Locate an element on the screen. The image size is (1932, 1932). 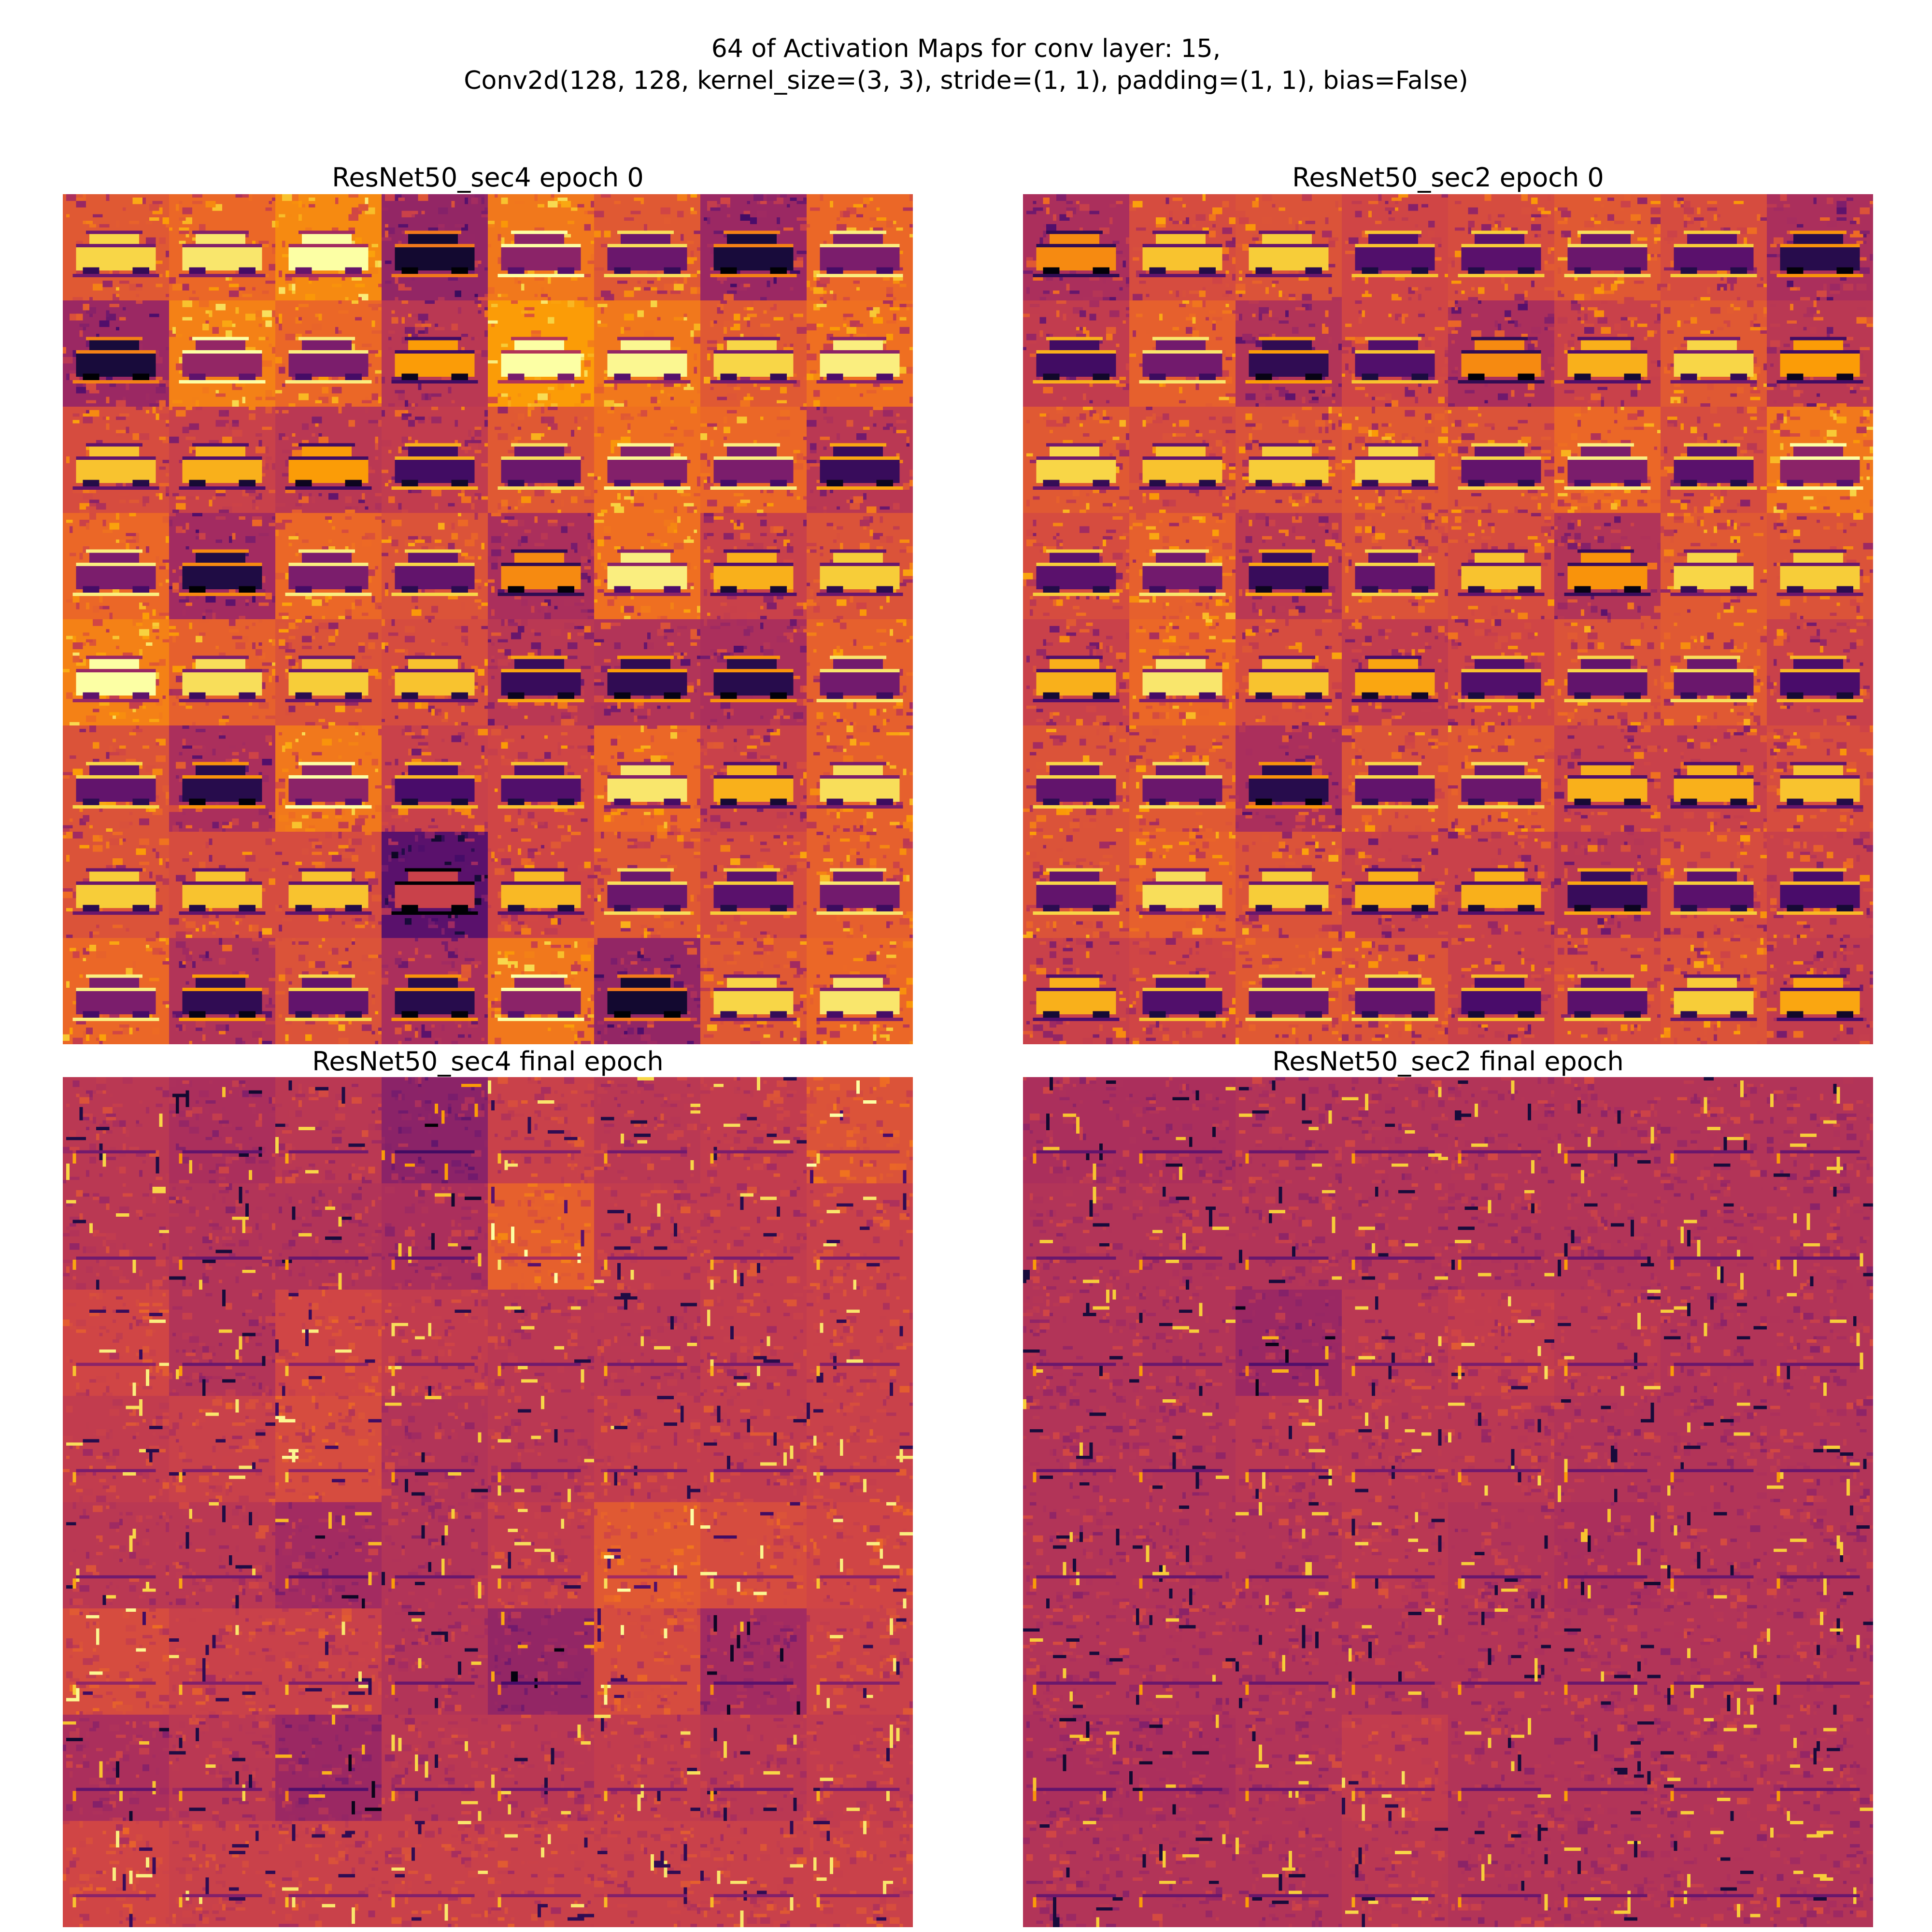
panel-title-sec4-epoch0: ResNet50_sec4 epoch 0 is located at coordinates (488, 177).